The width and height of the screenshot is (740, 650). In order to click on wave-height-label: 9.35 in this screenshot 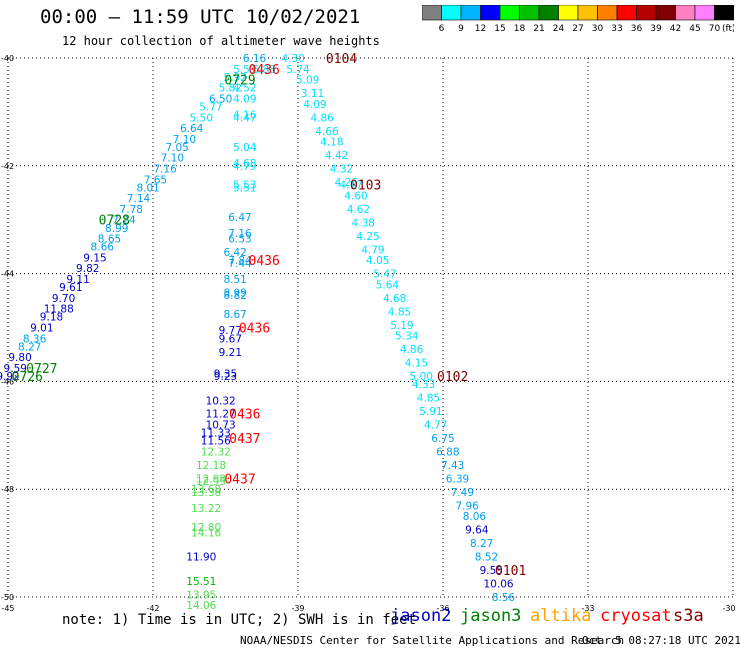, I will do `click(225, 374)`.